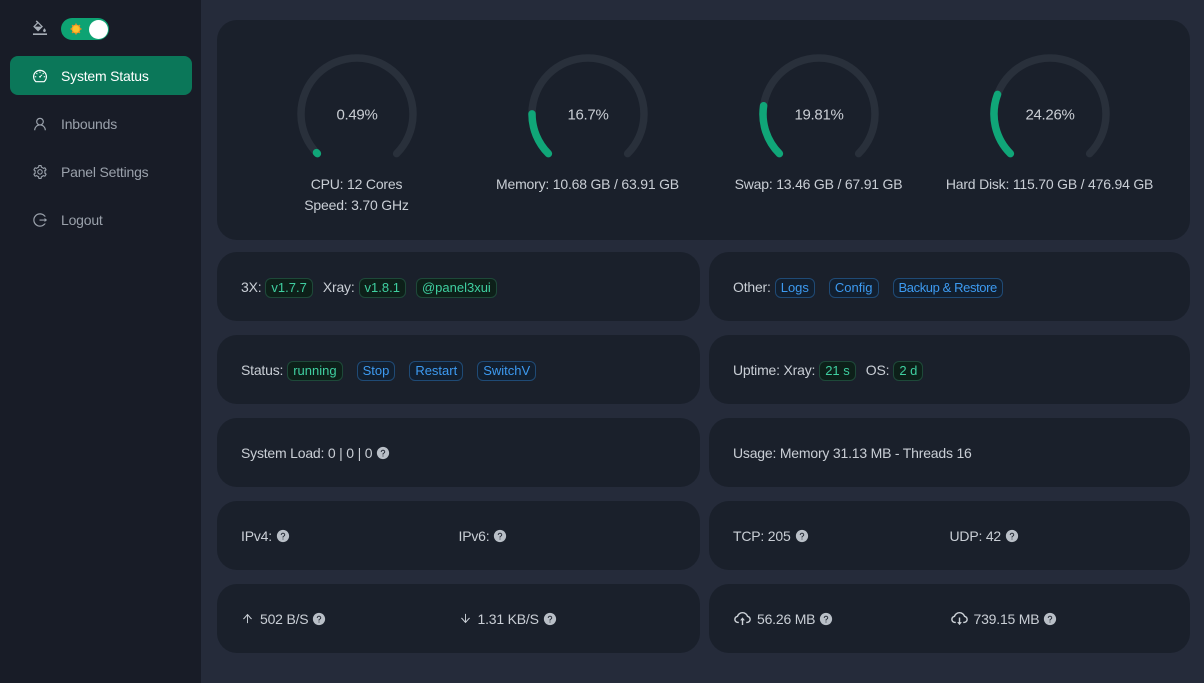 The height and width of the screenshot is (683, 1204). Describe the element at coordinates (1049, 115) in the screenshot. I see `svg-text: 24.26%` at that location.